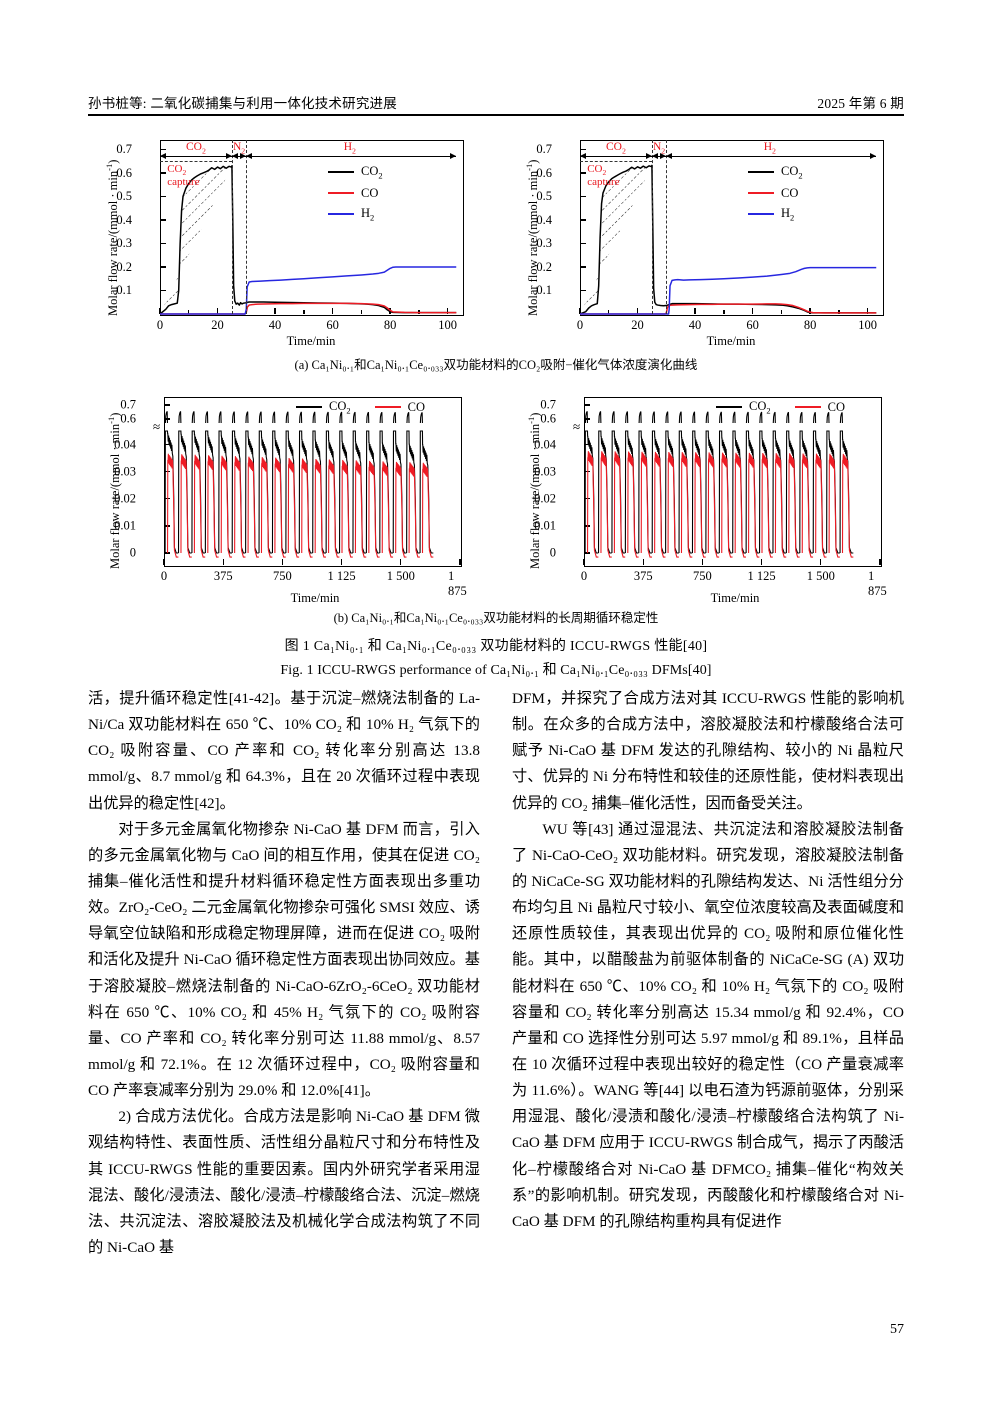 The width and height of the screenshot is (992, 1403). What do you see at coordinates (390, 325) in the screenshot?
I see `x-tick-label: 80` at bounding box center [390, 325].